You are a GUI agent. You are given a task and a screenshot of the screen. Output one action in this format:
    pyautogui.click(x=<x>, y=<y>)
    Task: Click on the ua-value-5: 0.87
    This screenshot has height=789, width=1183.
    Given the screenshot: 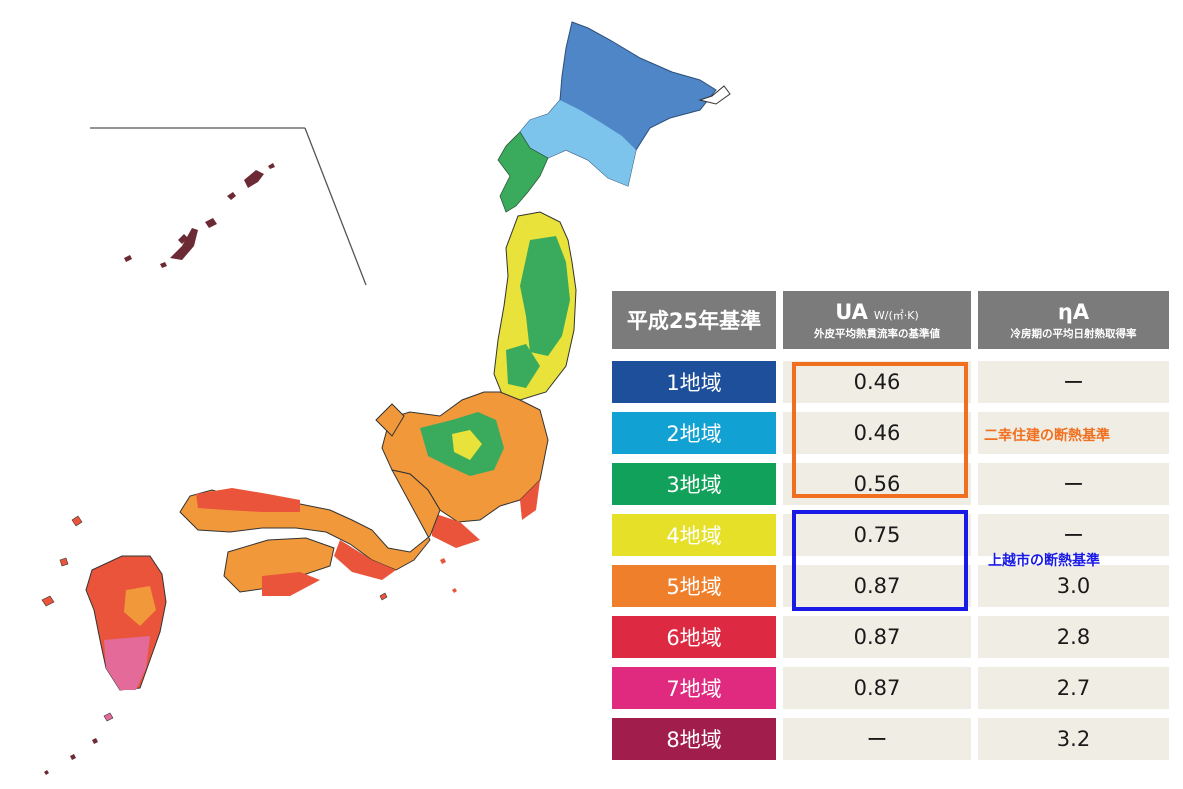 What is the action you would take?
    pyautogui.click(x=877, y=586)
    